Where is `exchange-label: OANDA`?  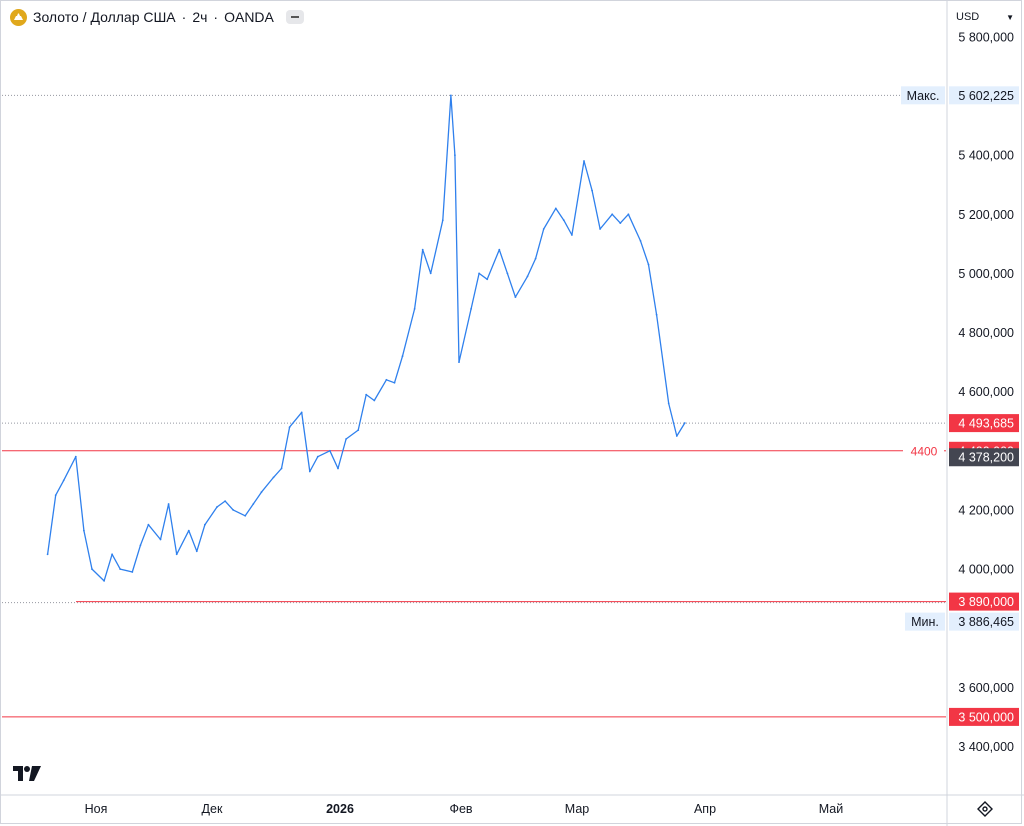
exchange-label: OANDA is located at coordinates (249, 17).